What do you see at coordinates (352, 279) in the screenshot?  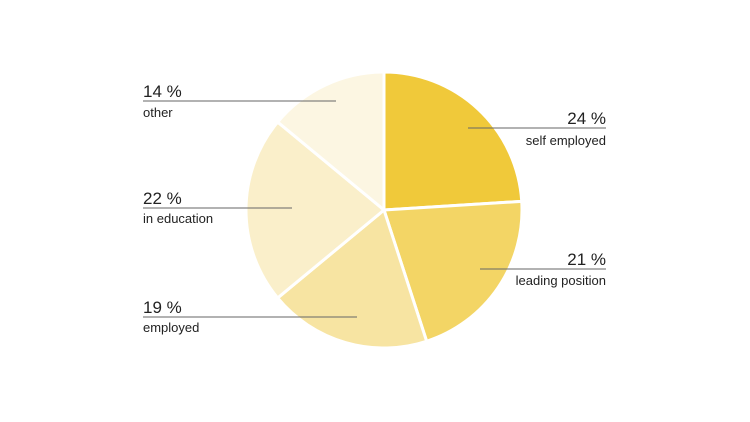 I see `pie-slice-employed` at bounding box center [352, 279].